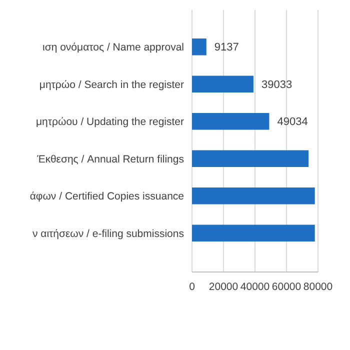  Describe the element at coordinates (110, 159) in the screenshot. I see `y-tick-label: Έκθεσης / Annual Return filings` at that location.